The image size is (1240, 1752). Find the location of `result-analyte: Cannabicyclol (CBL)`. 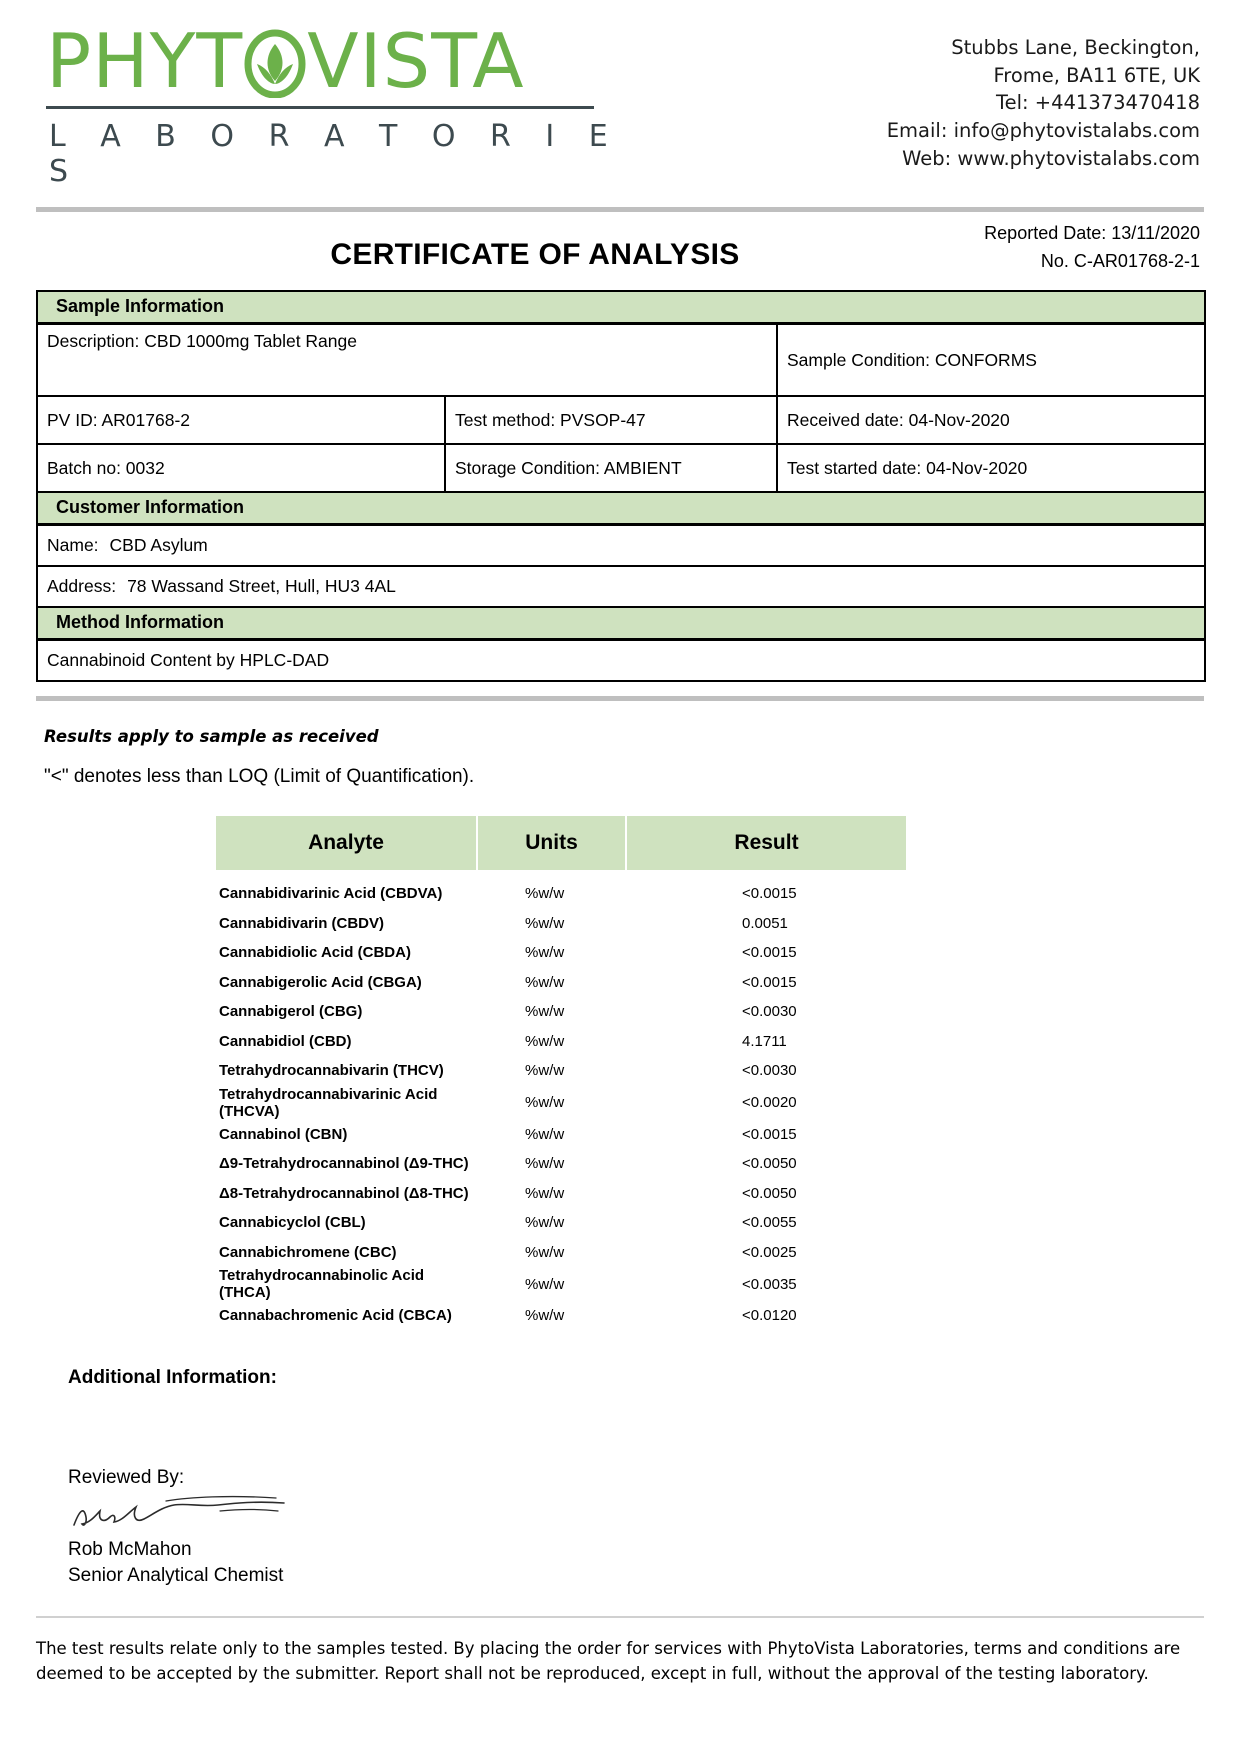

result-analyte: Cannabicyclol (CBL) is located at coordinates (292, 1223).